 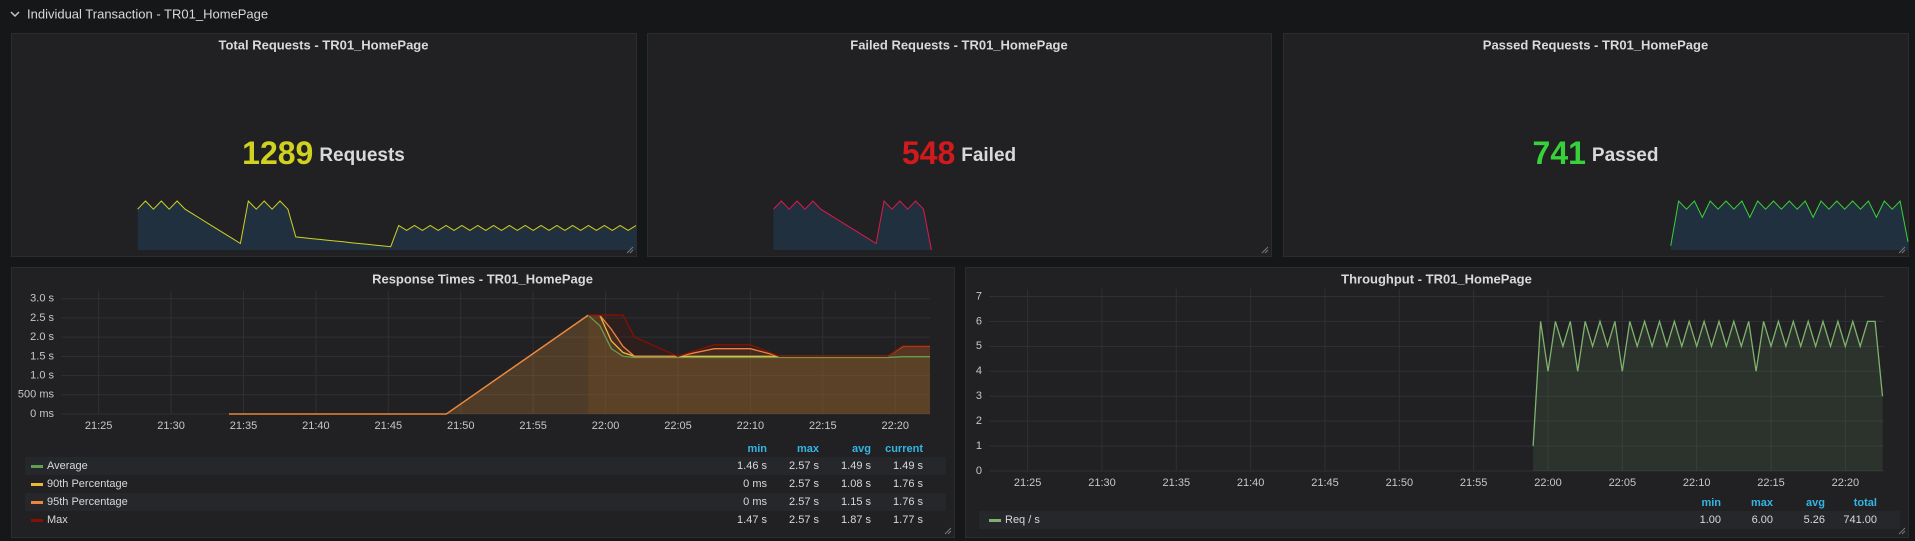 What do you see at coordinates (42, 318) in the screenshot?
I see `y-tick-label: 2.5 s` at bounding box center [42, 318].